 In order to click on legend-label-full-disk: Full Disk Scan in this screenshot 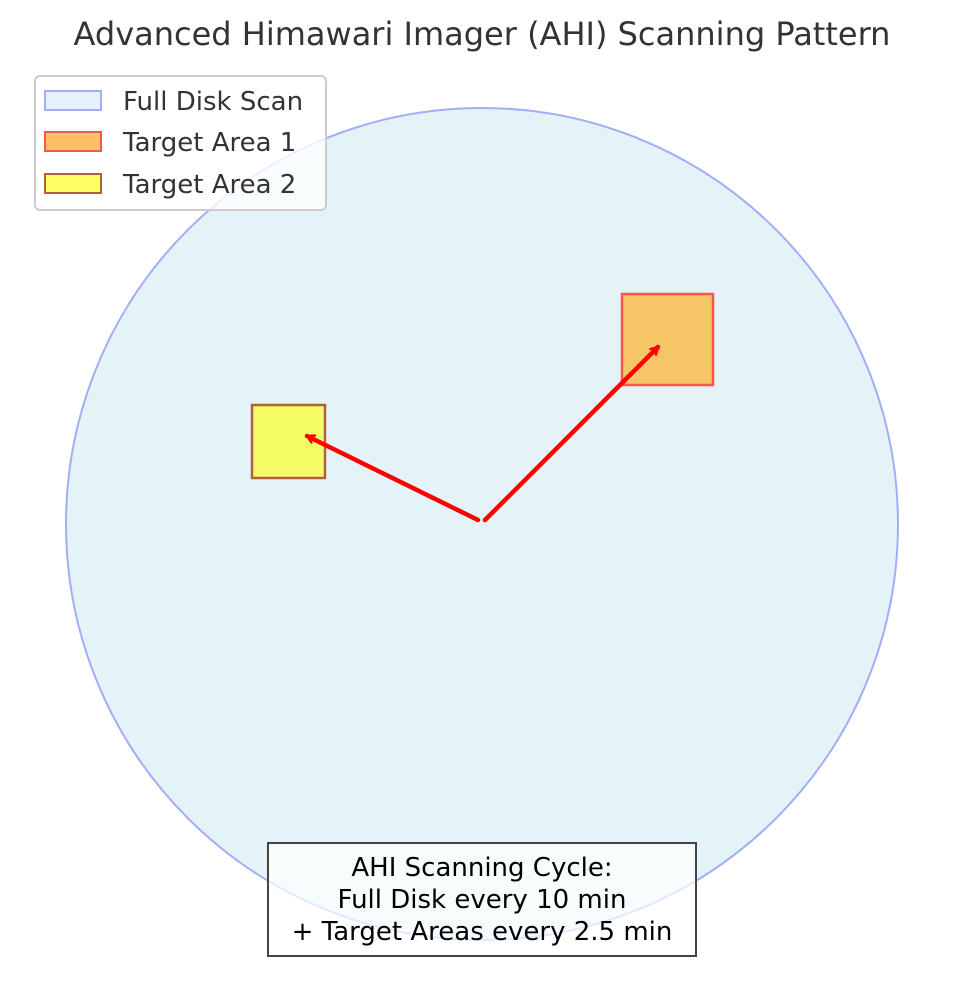, I will do `click(213, 102)`.